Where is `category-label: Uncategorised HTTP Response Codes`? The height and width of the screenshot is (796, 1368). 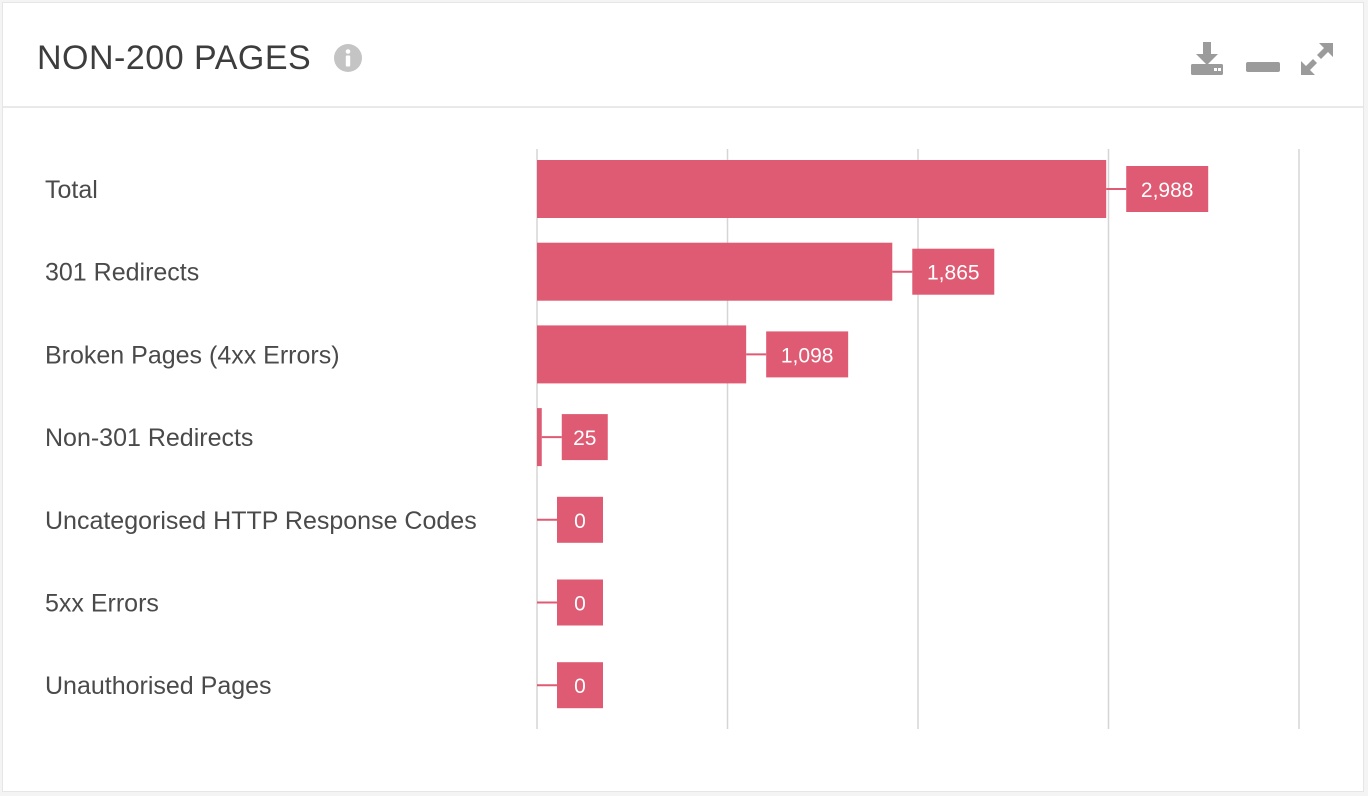
category-label: Uncategorised HTTP Response Codes is located at coordinates (261, 521).